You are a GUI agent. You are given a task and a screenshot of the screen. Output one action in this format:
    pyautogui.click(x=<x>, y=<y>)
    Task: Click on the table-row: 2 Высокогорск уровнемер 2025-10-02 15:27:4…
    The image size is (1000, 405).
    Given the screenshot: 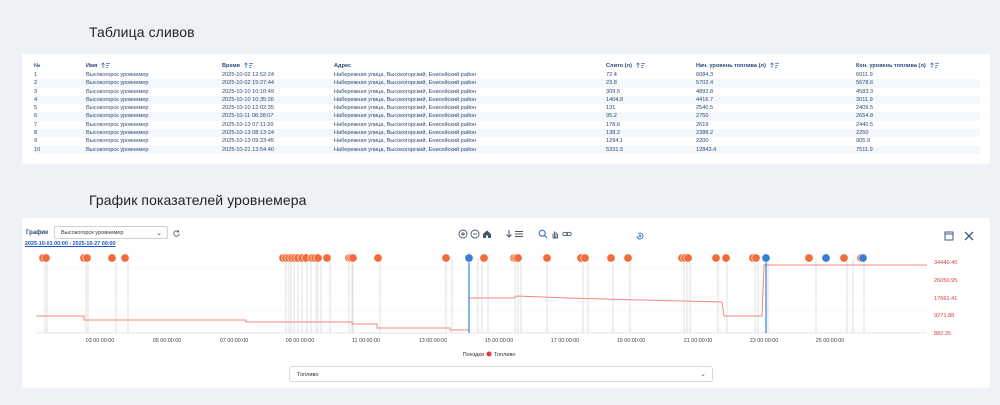 What is the action you would take?
    pyautogui.click(x=507, y=83)
    